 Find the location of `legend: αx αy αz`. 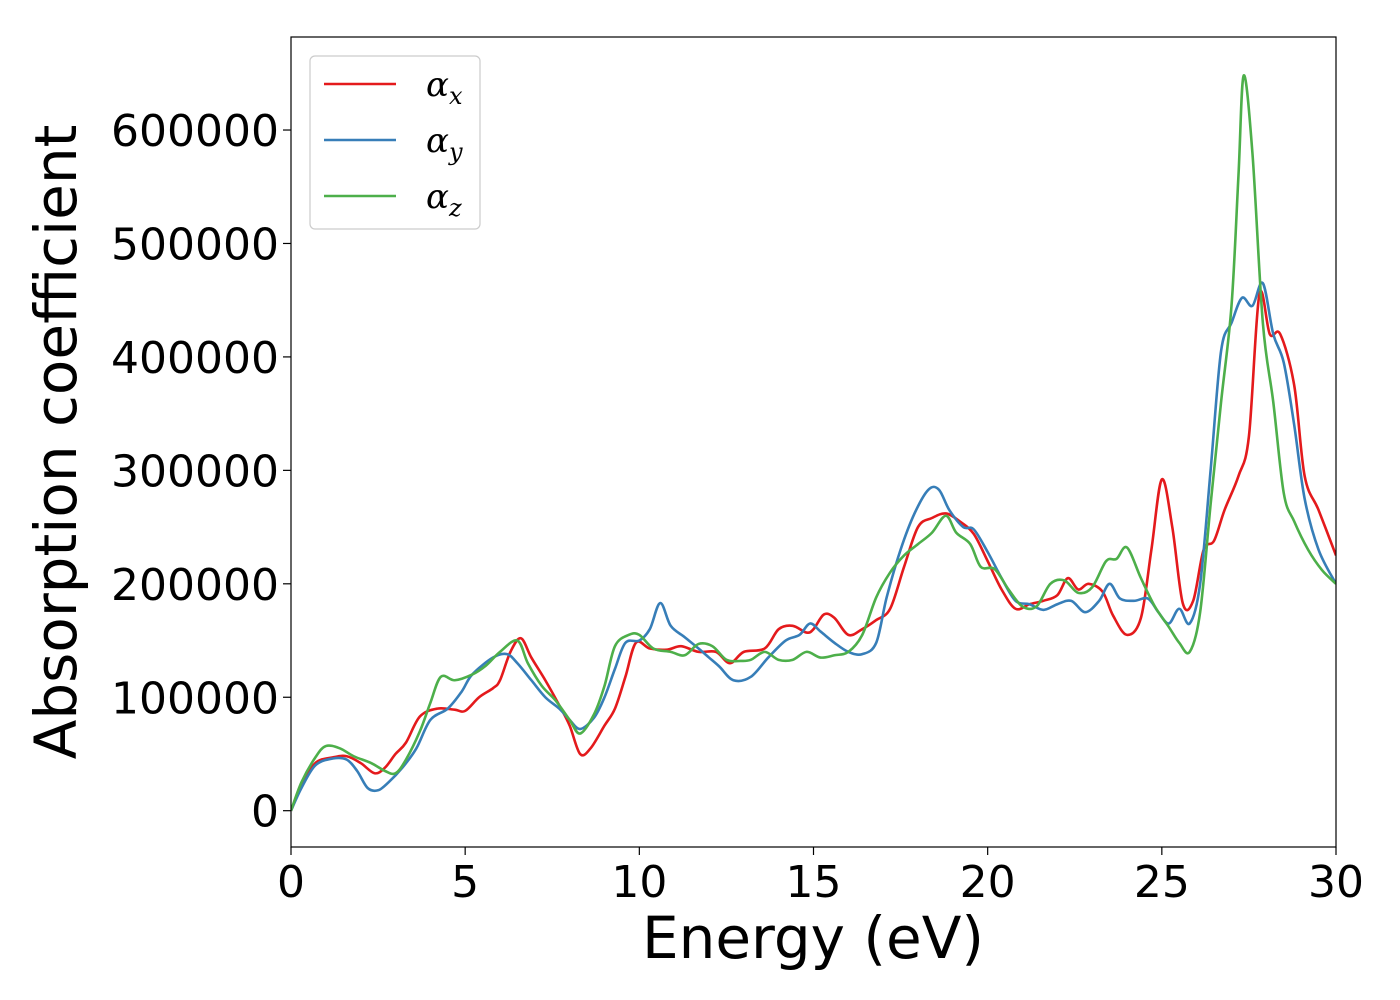

legend: αx αy αz is located at coordinates (395, 142).